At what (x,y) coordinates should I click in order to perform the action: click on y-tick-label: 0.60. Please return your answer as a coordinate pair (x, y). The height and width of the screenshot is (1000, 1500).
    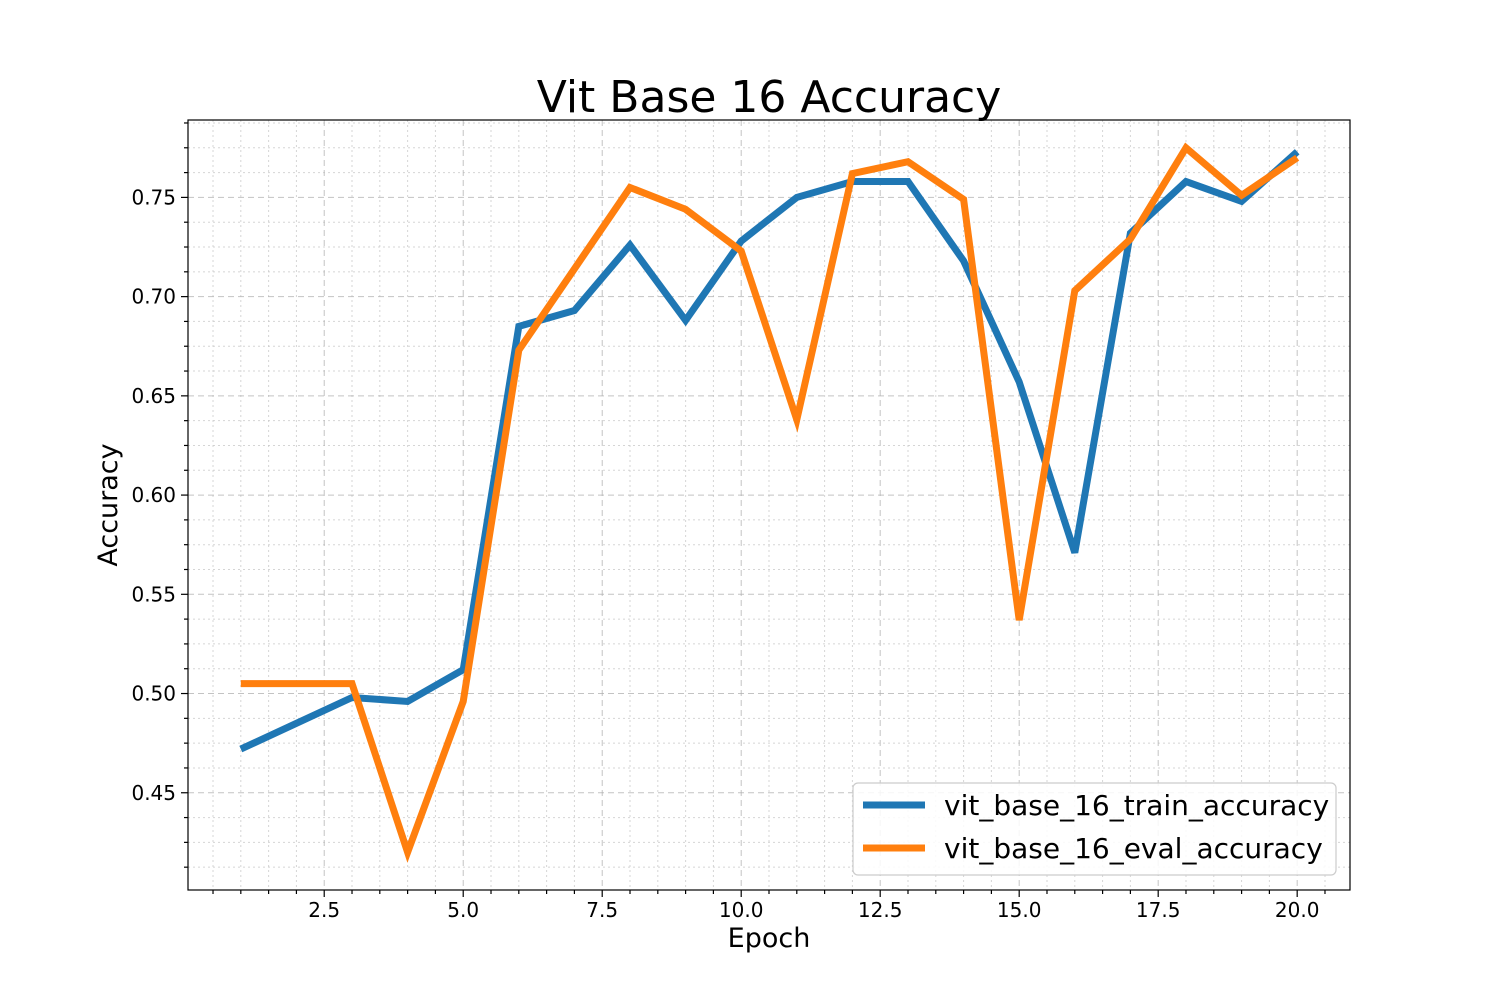
    Looking at the image, I should click on (153, 495).